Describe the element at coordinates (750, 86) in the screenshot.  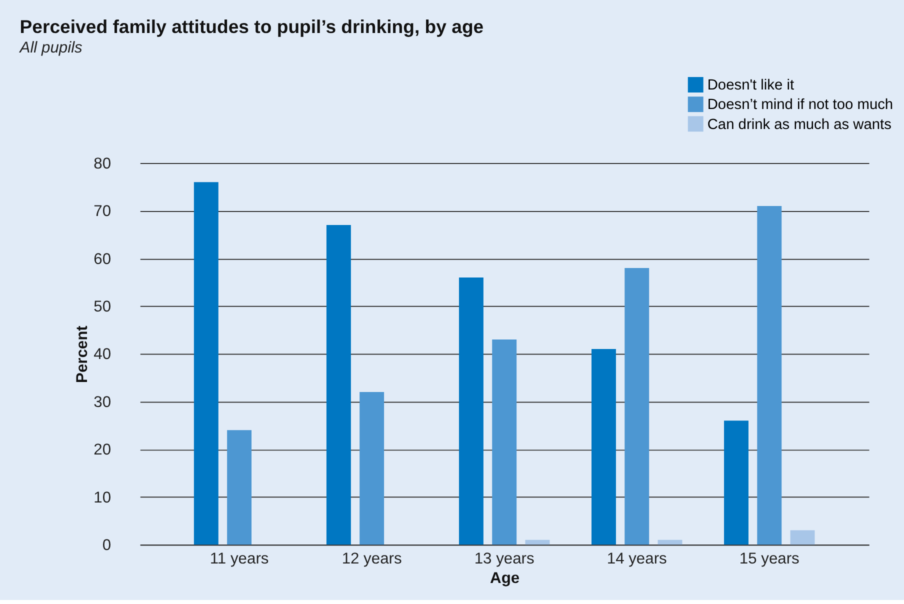
I see `legend-label: Doesn't like it` at that location.